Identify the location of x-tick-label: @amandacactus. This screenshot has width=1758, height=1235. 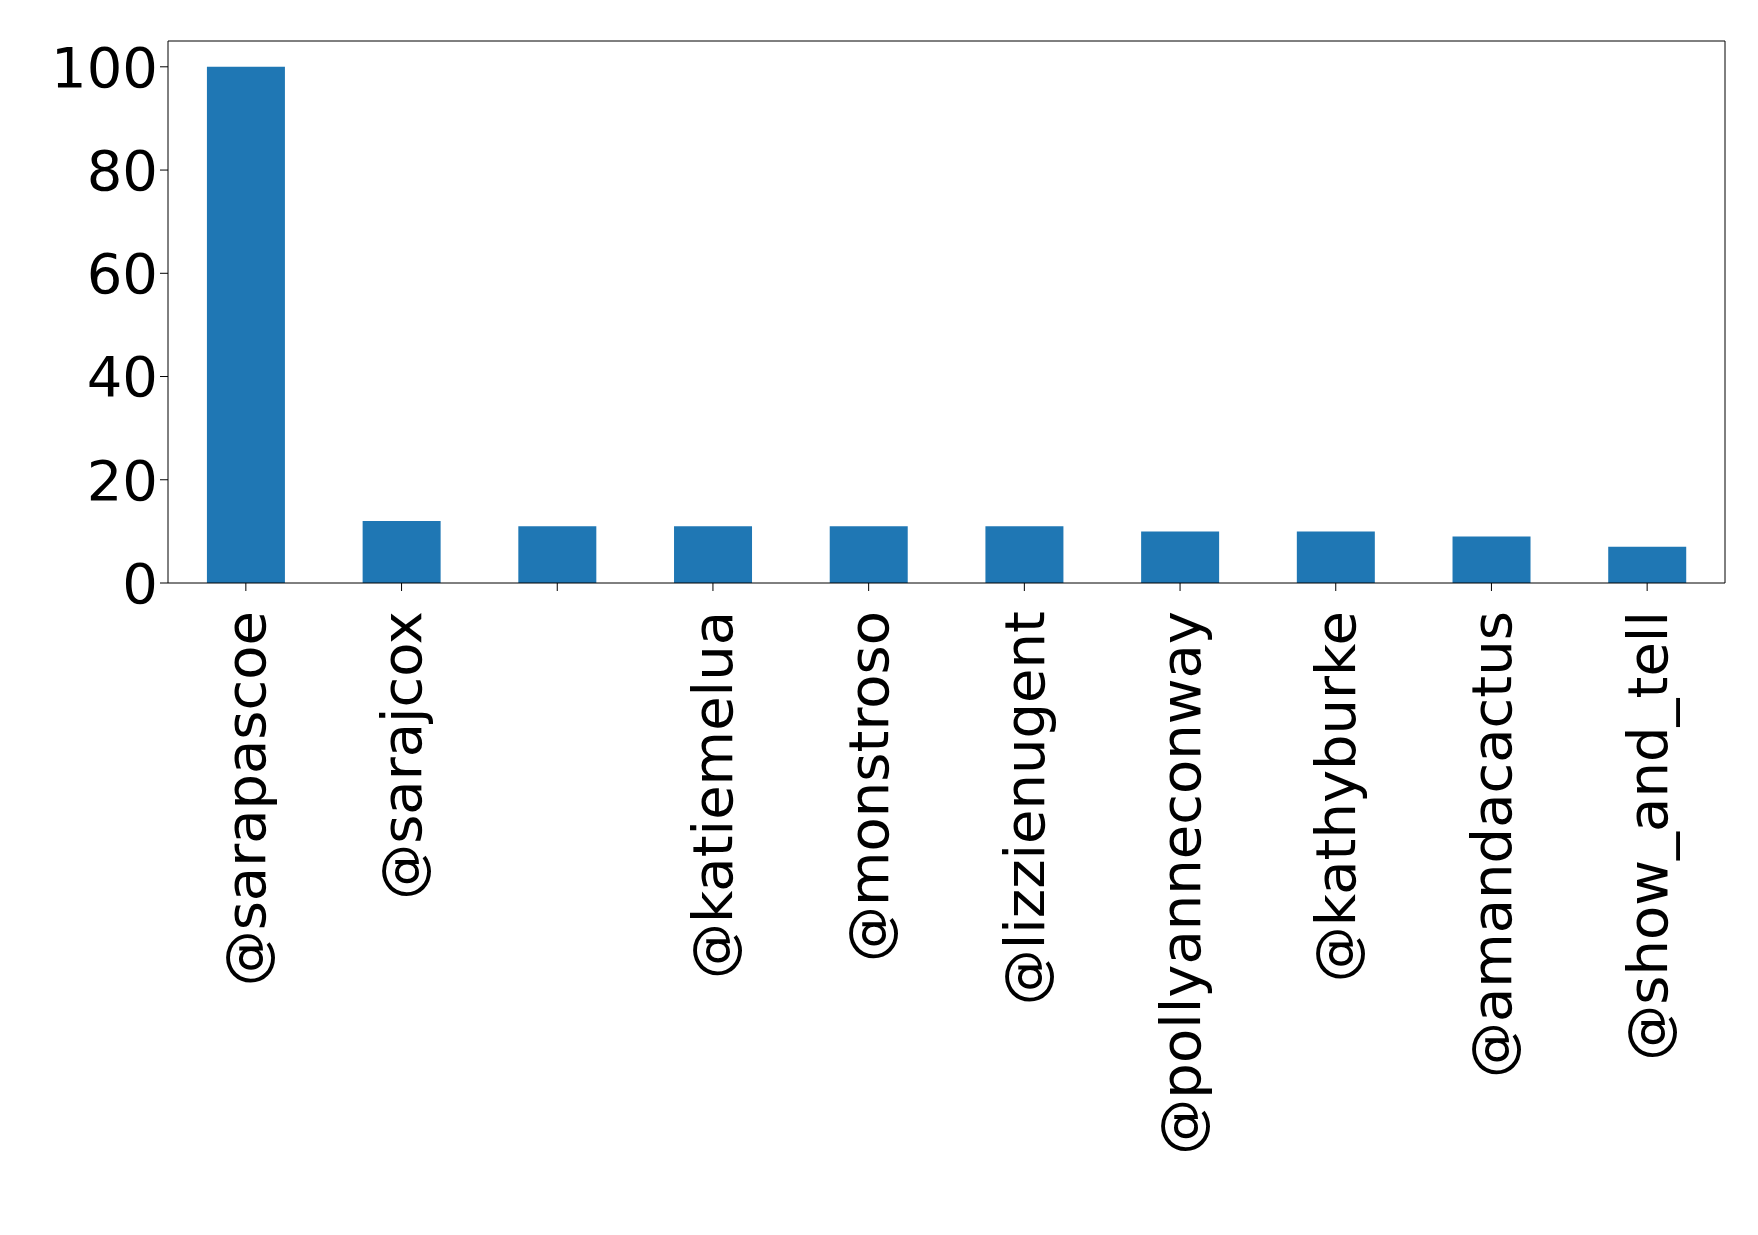
(1491, 845).